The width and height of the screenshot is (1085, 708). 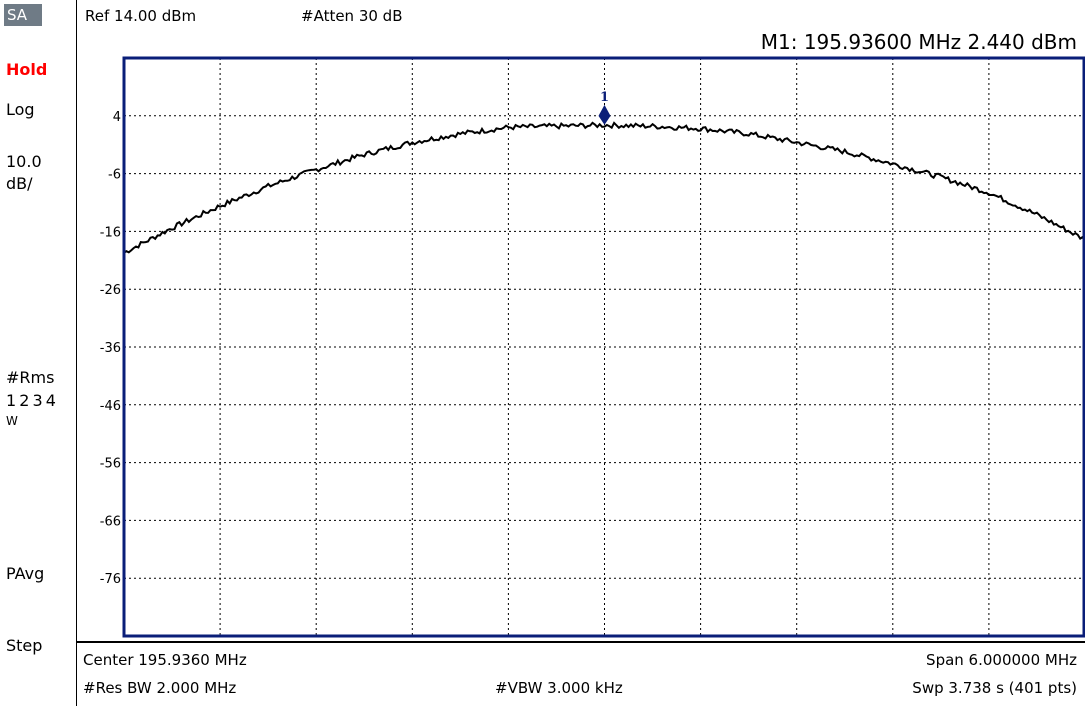 I want to click on scale-type: Log, so click(x=20, y=109).